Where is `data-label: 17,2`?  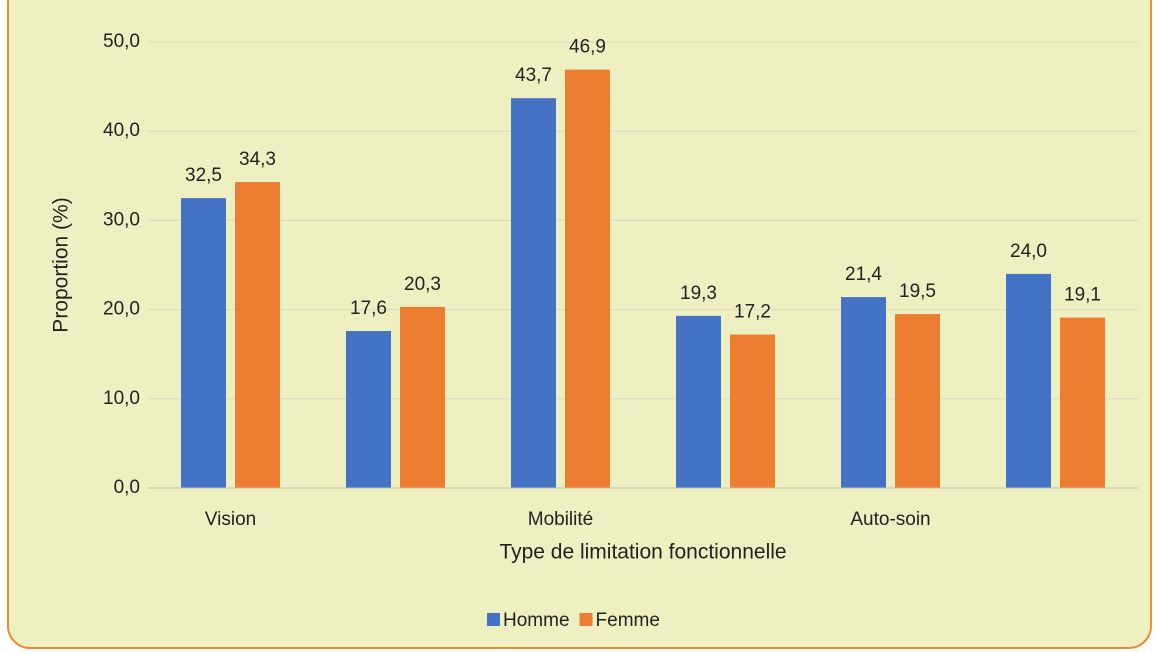
data-label: 17,2 is located at coordinates (752, 312).